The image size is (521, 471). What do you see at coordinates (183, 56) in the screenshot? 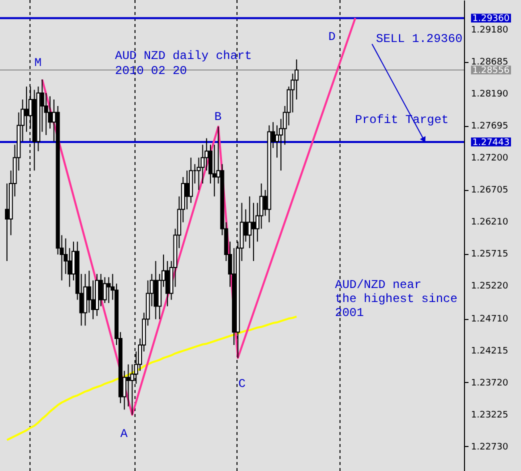
I see `annotation: AUD NZD daily chart` at bounding box center [183, 56].